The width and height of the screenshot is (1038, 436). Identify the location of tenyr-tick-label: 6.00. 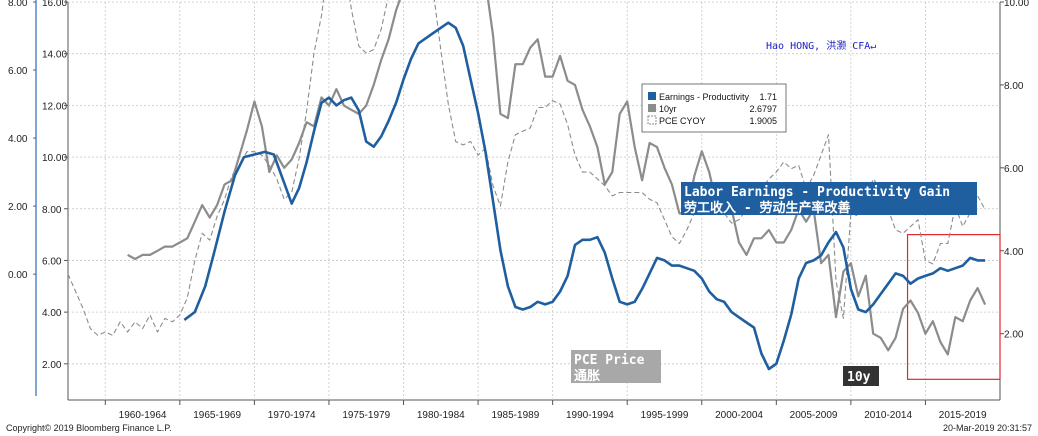
(1014, 169).